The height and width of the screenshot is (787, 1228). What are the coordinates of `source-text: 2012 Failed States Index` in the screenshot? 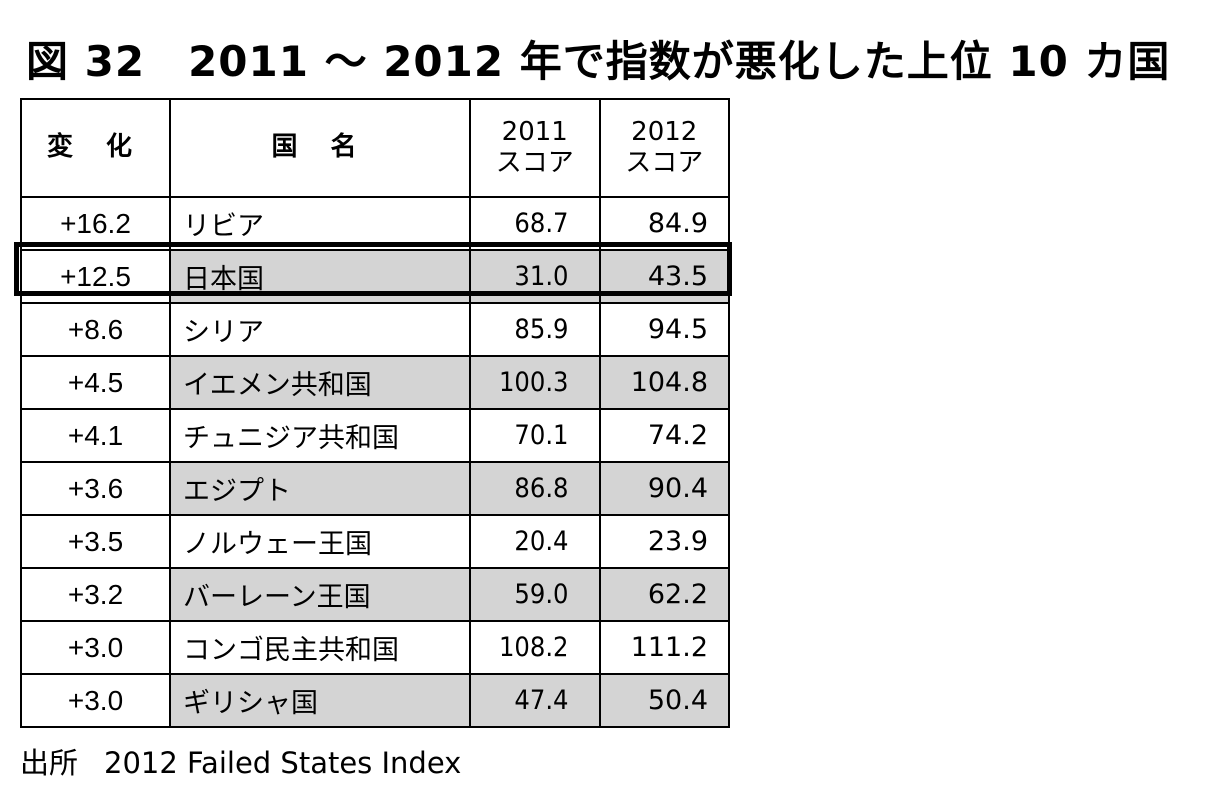 It's located at (283, 763).